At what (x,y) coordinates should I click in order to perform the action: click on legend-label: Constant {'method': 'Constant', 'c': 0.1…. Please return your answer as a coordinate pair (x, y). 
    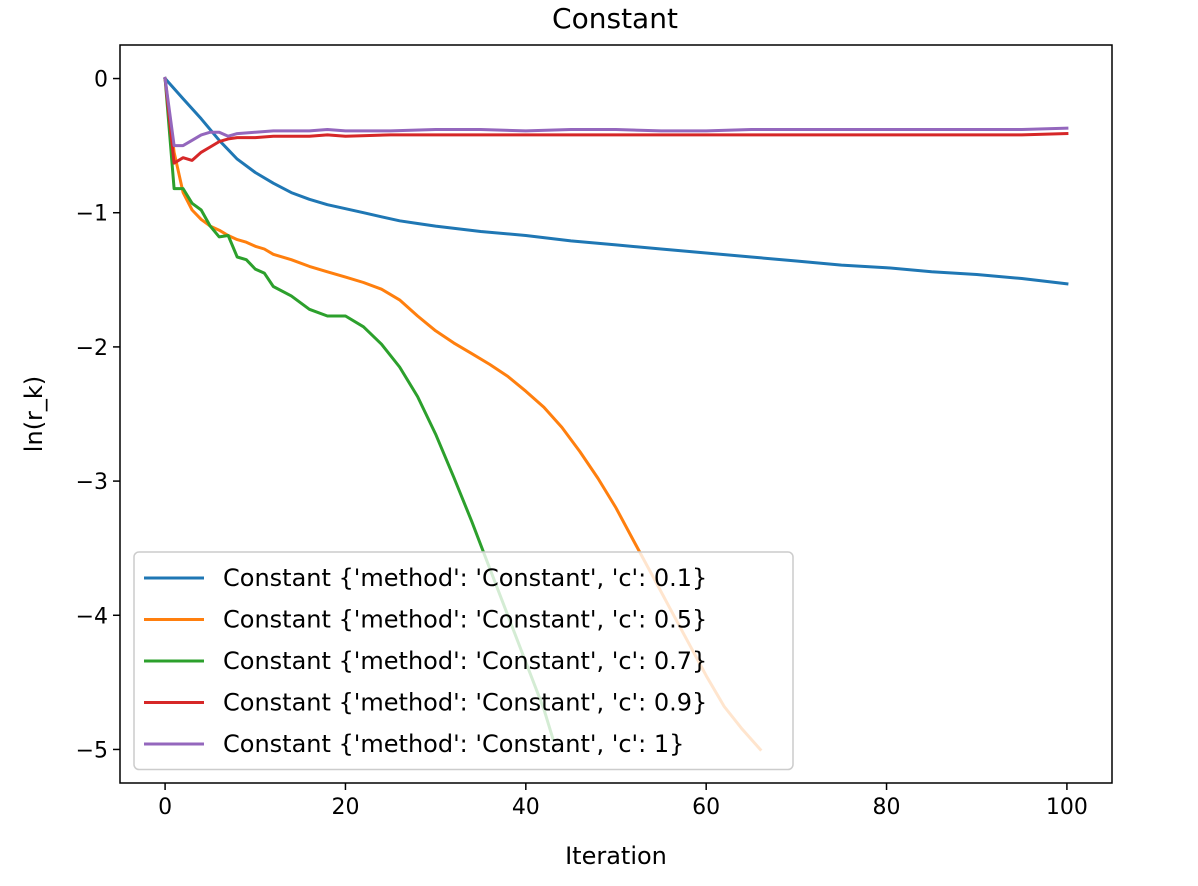
    Looking at the image, I should click on (465, 578).